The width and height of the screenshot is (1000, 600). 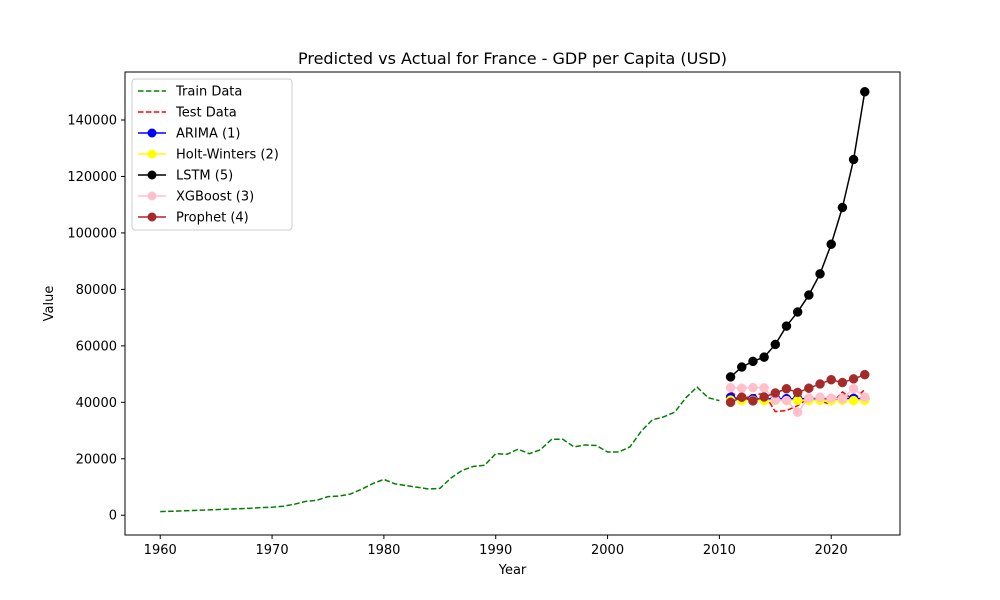 What do you see at coordinates (607, 550) in the screenshot?
I see `x-tick-label: 2000` at bounding box center [607, 550].